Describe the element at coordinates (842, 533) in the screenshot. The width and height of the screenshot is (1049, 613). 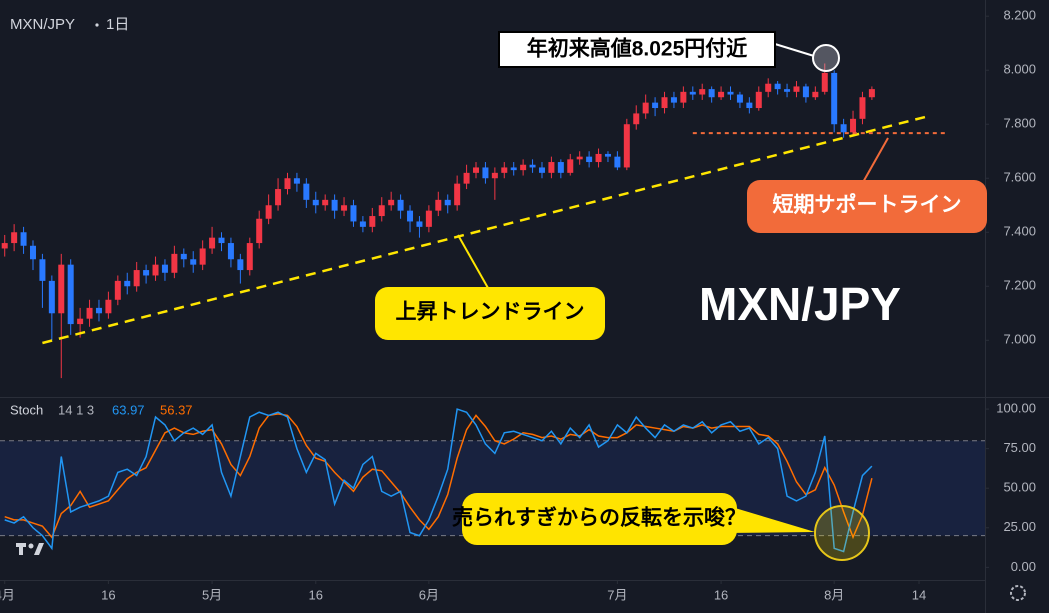
I see `reversal-marker` at that location.